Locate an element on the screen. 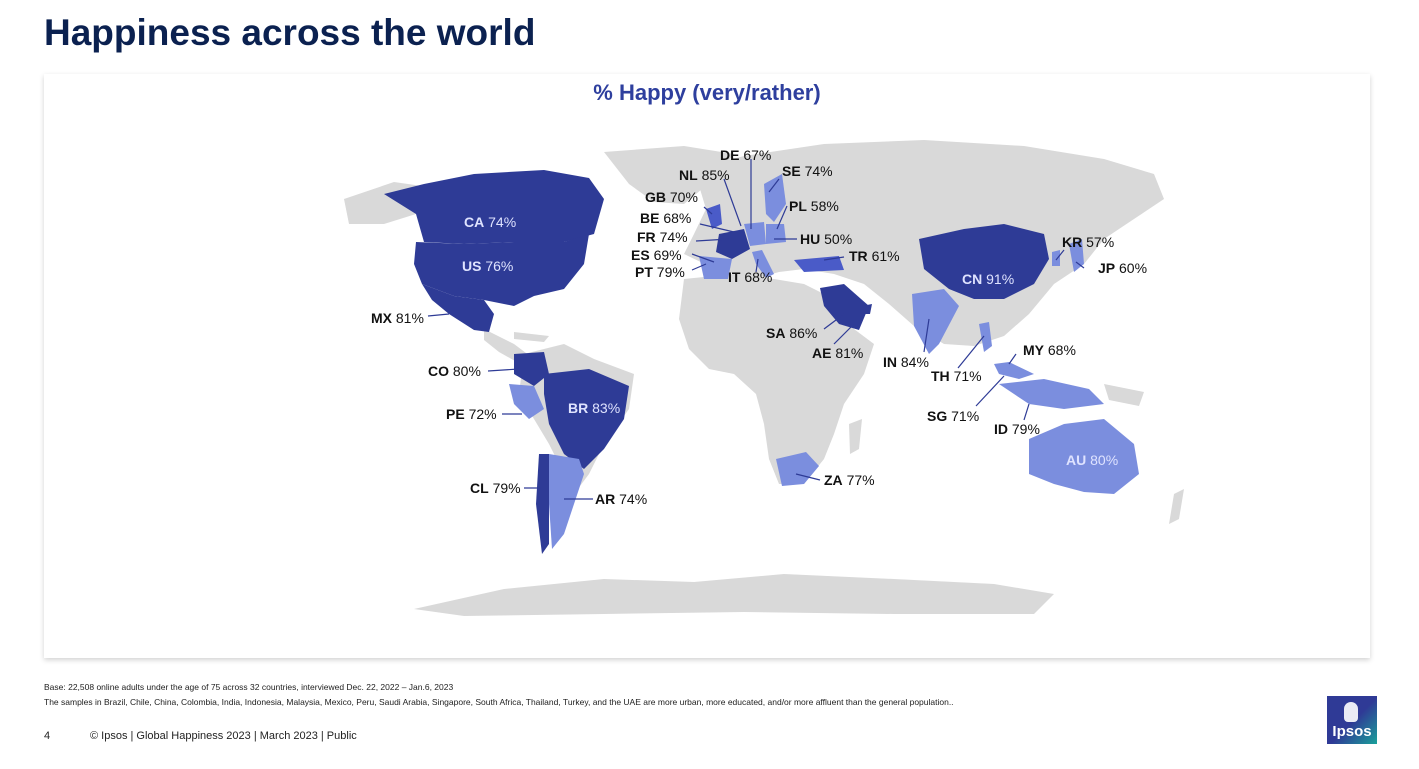  ipsos-logo: Ipsos is located at coordinates (1352, 720).